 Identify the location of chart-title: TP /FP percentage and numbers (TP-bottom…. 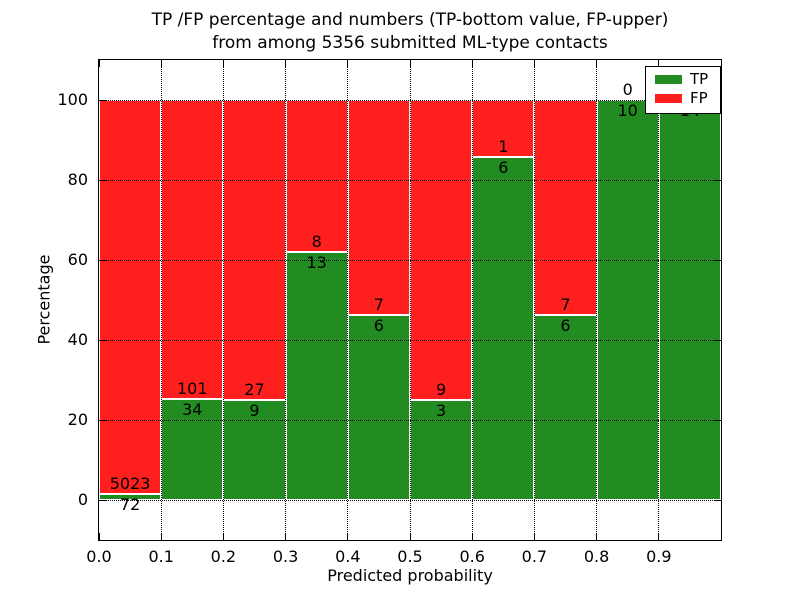
(410, 32).